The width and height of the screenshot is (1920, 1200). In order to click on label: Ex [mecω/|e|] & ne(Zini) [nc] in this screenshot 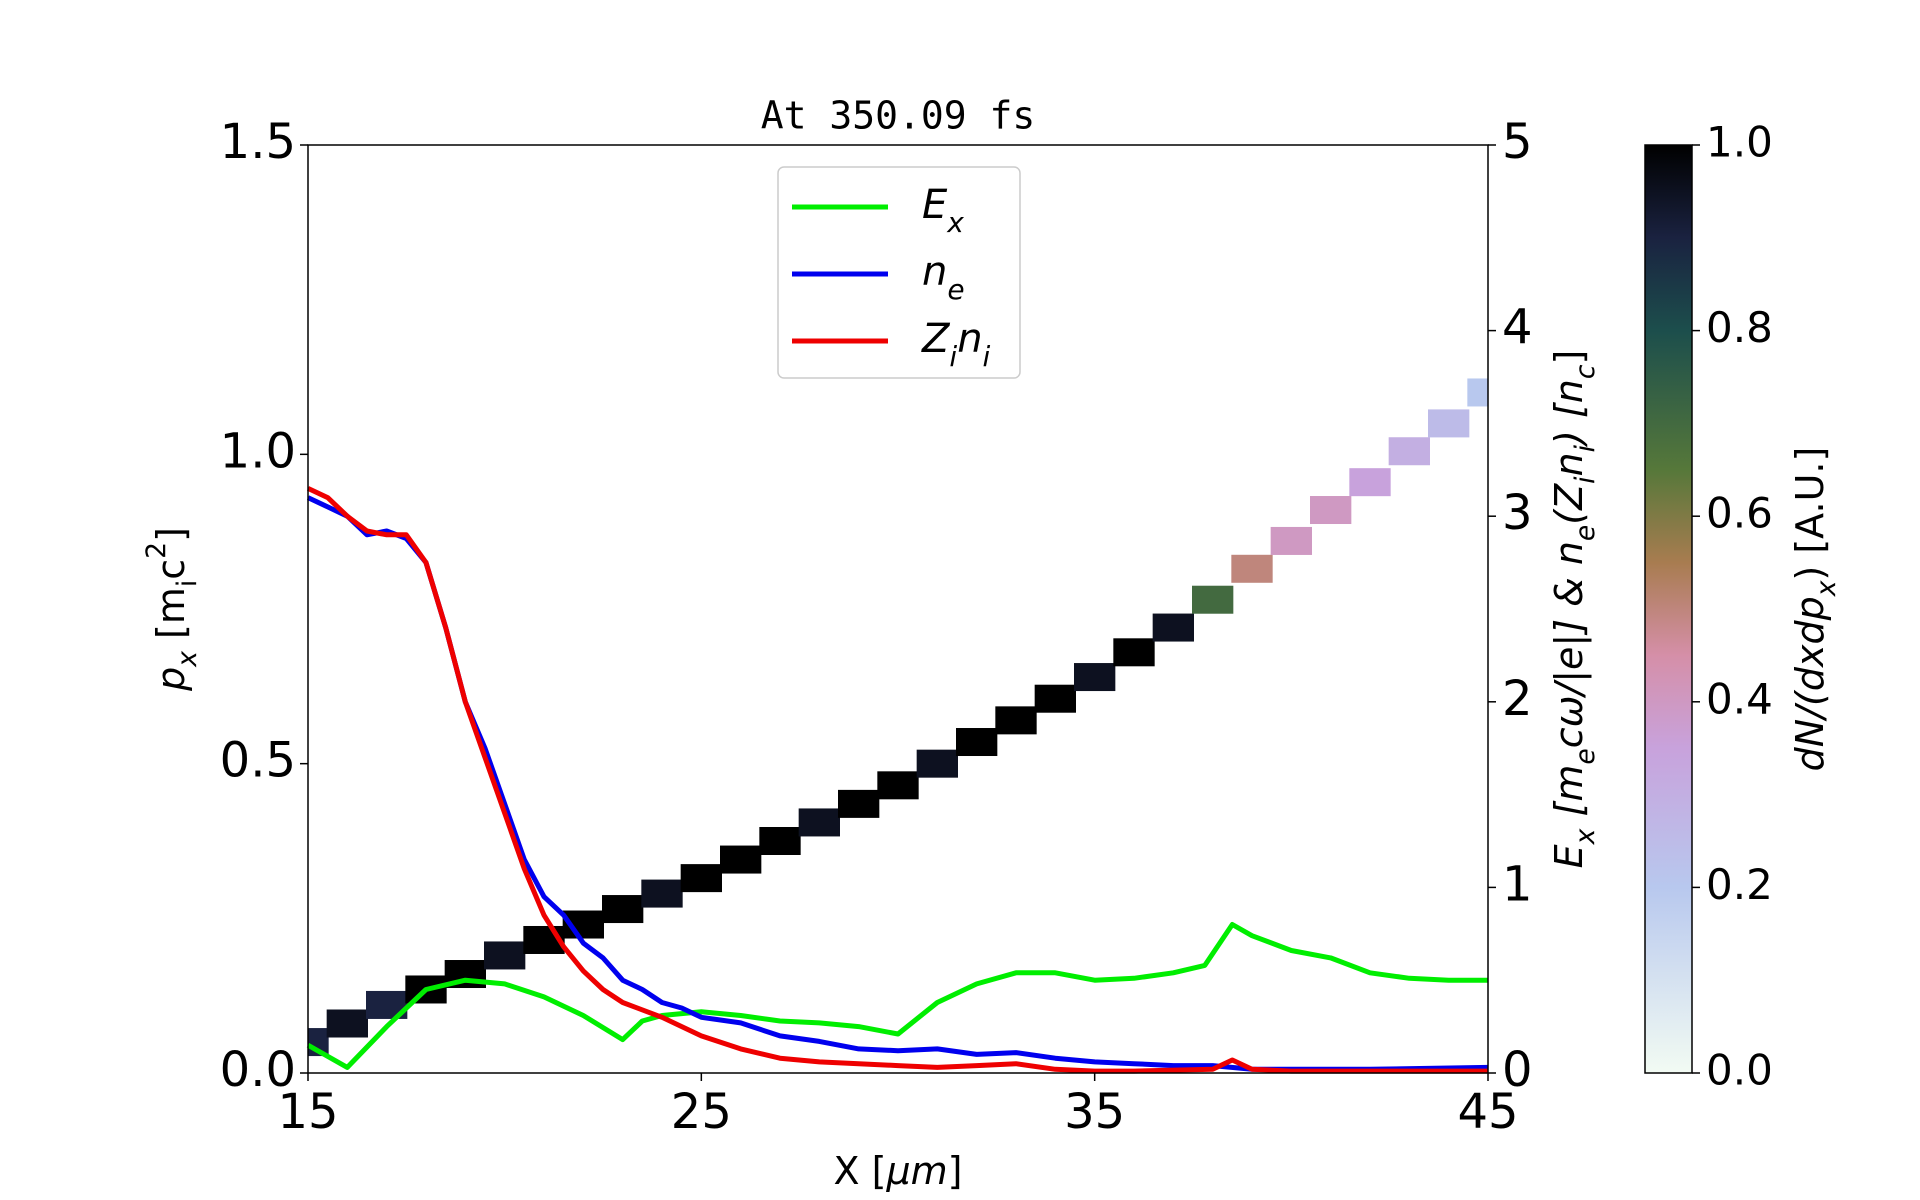, I will do `click(1574, 609)`.